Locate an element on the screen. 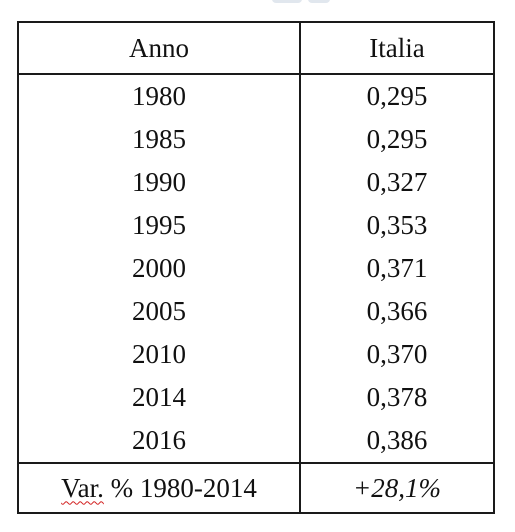 The image size is (515, 532). year-cell: 2000 is located at coordinates (159, 268).